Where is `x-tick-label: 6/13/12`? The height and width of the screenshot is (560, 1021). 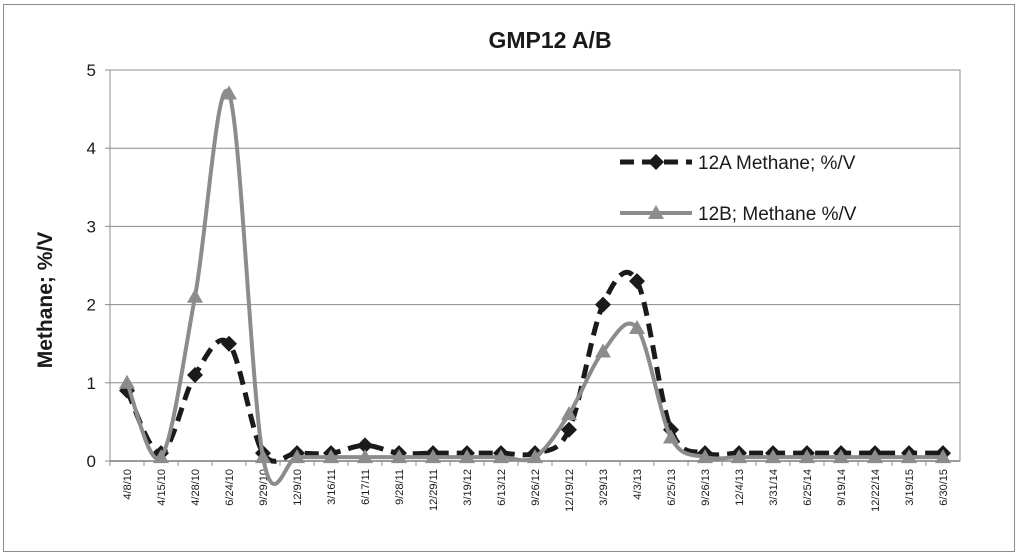 x-tick-label: 6/13/12 is located at coordinates (502, 487).